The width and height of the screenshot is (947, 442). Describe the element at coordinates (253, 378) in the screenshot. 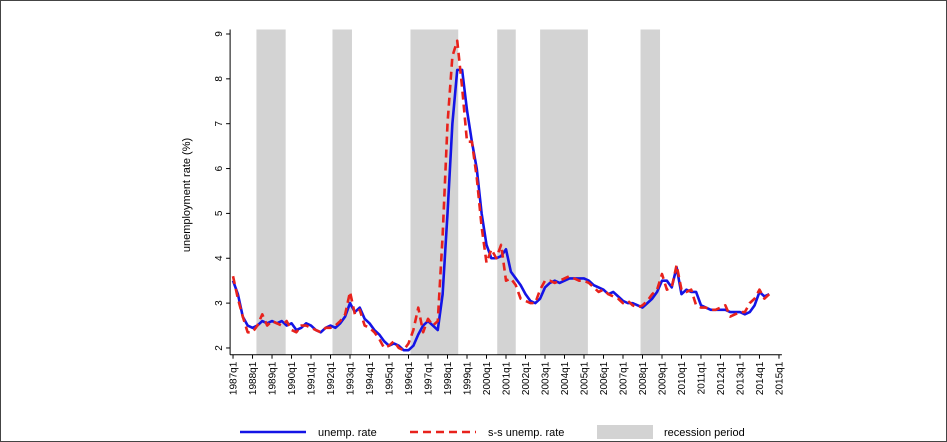

I see `x-tick-label: 1988q1` at that location.